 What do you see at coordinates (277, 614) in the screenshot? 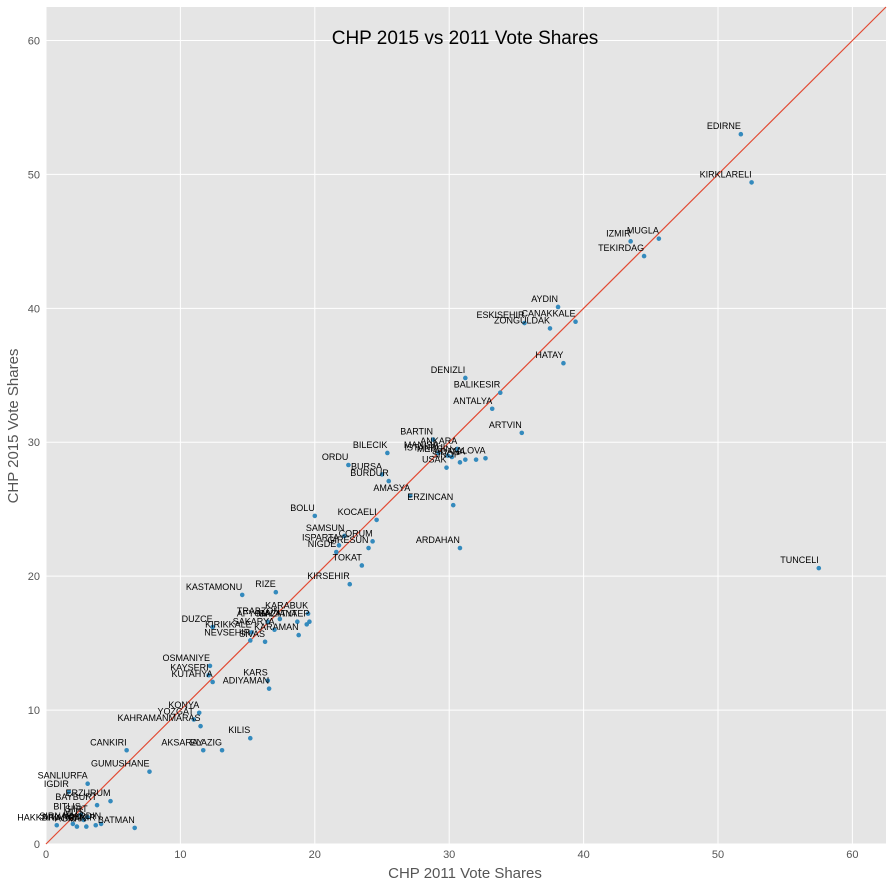
I see `point-label: MALATYA` at bounding box center [277, 614].